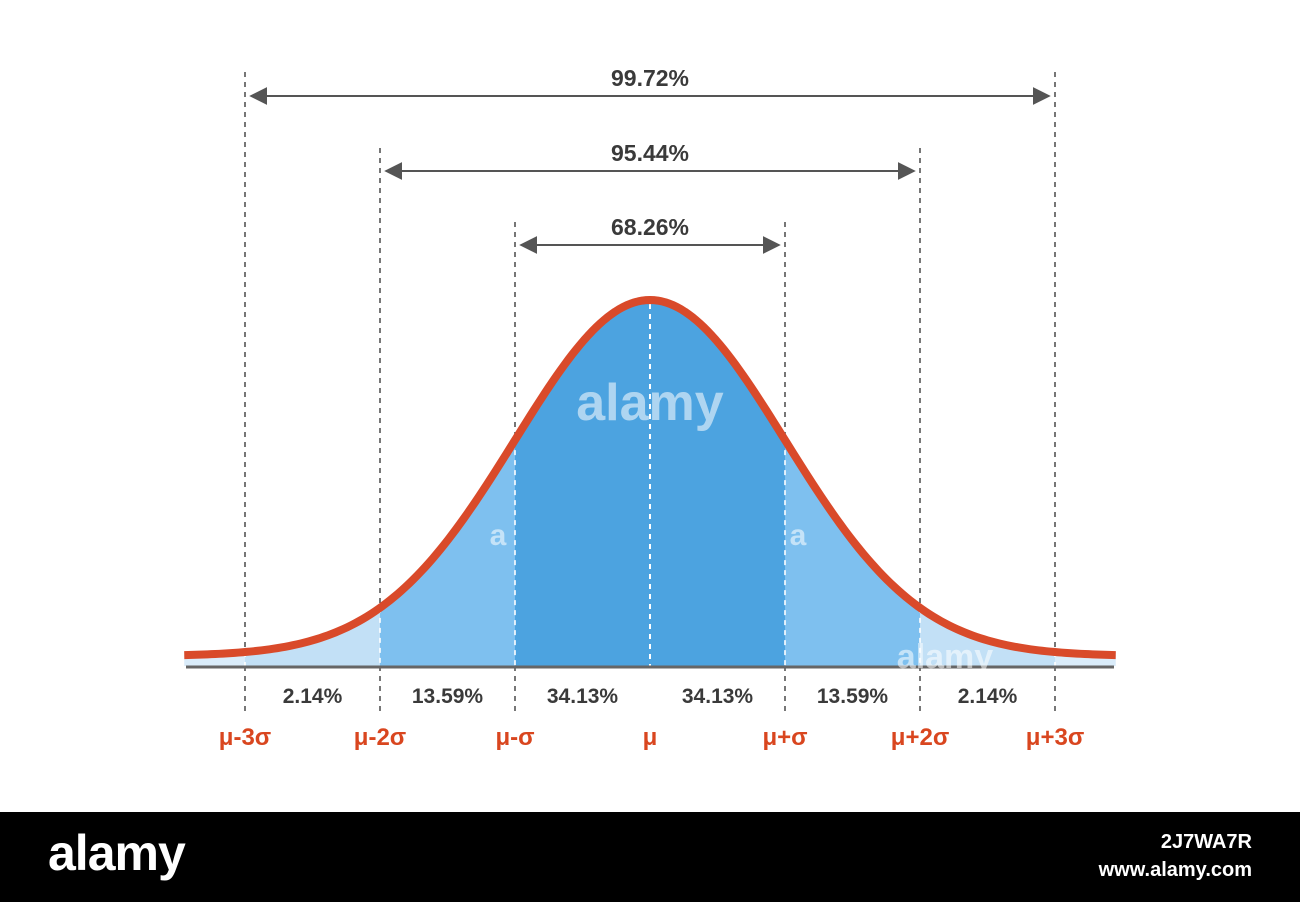 The image size is (1300, 902). Describe the element at coordinates (853, 696) in the screenshot. I see `segment-label-4: 13.59%` at that location.